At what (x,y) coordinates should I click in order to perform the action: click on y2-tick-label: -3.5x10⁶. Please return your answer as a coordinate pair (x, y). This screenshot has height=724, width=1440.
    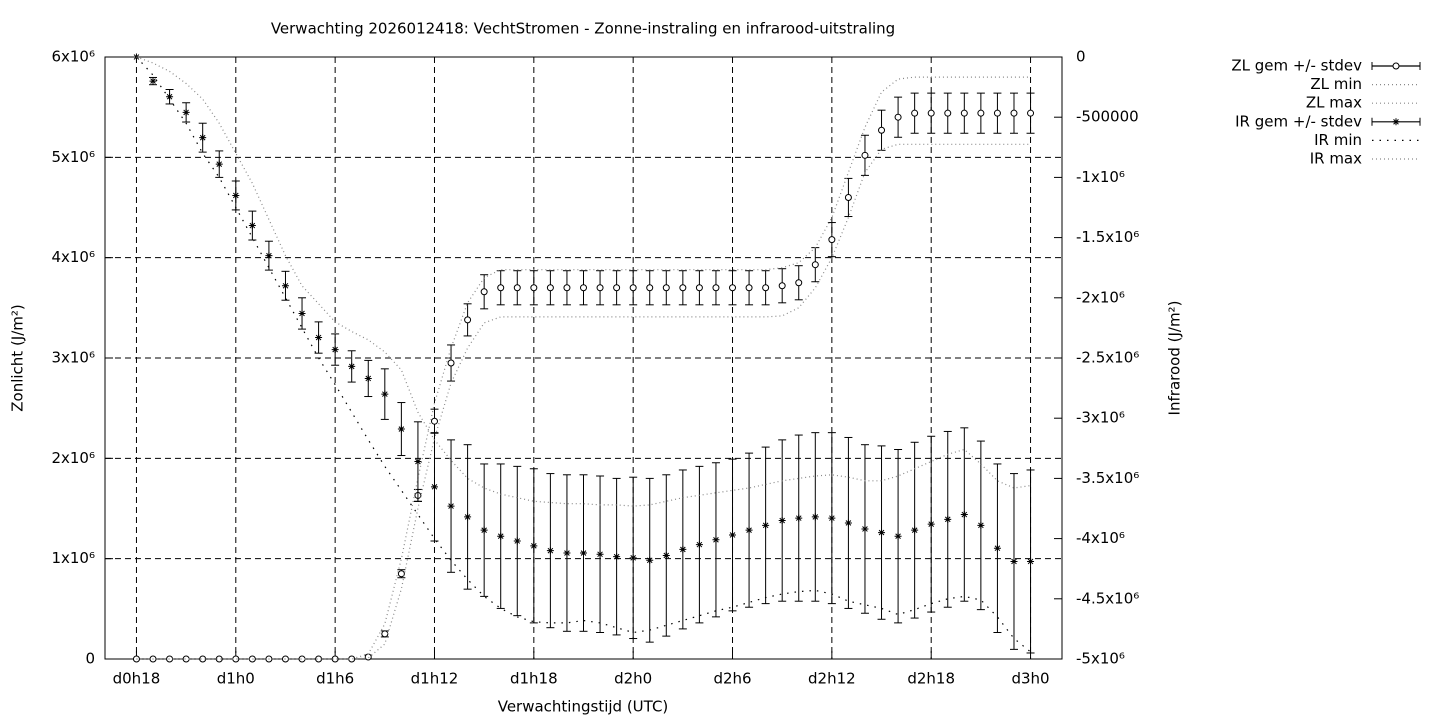
    Looking at the image, I should click on (1107, 478).